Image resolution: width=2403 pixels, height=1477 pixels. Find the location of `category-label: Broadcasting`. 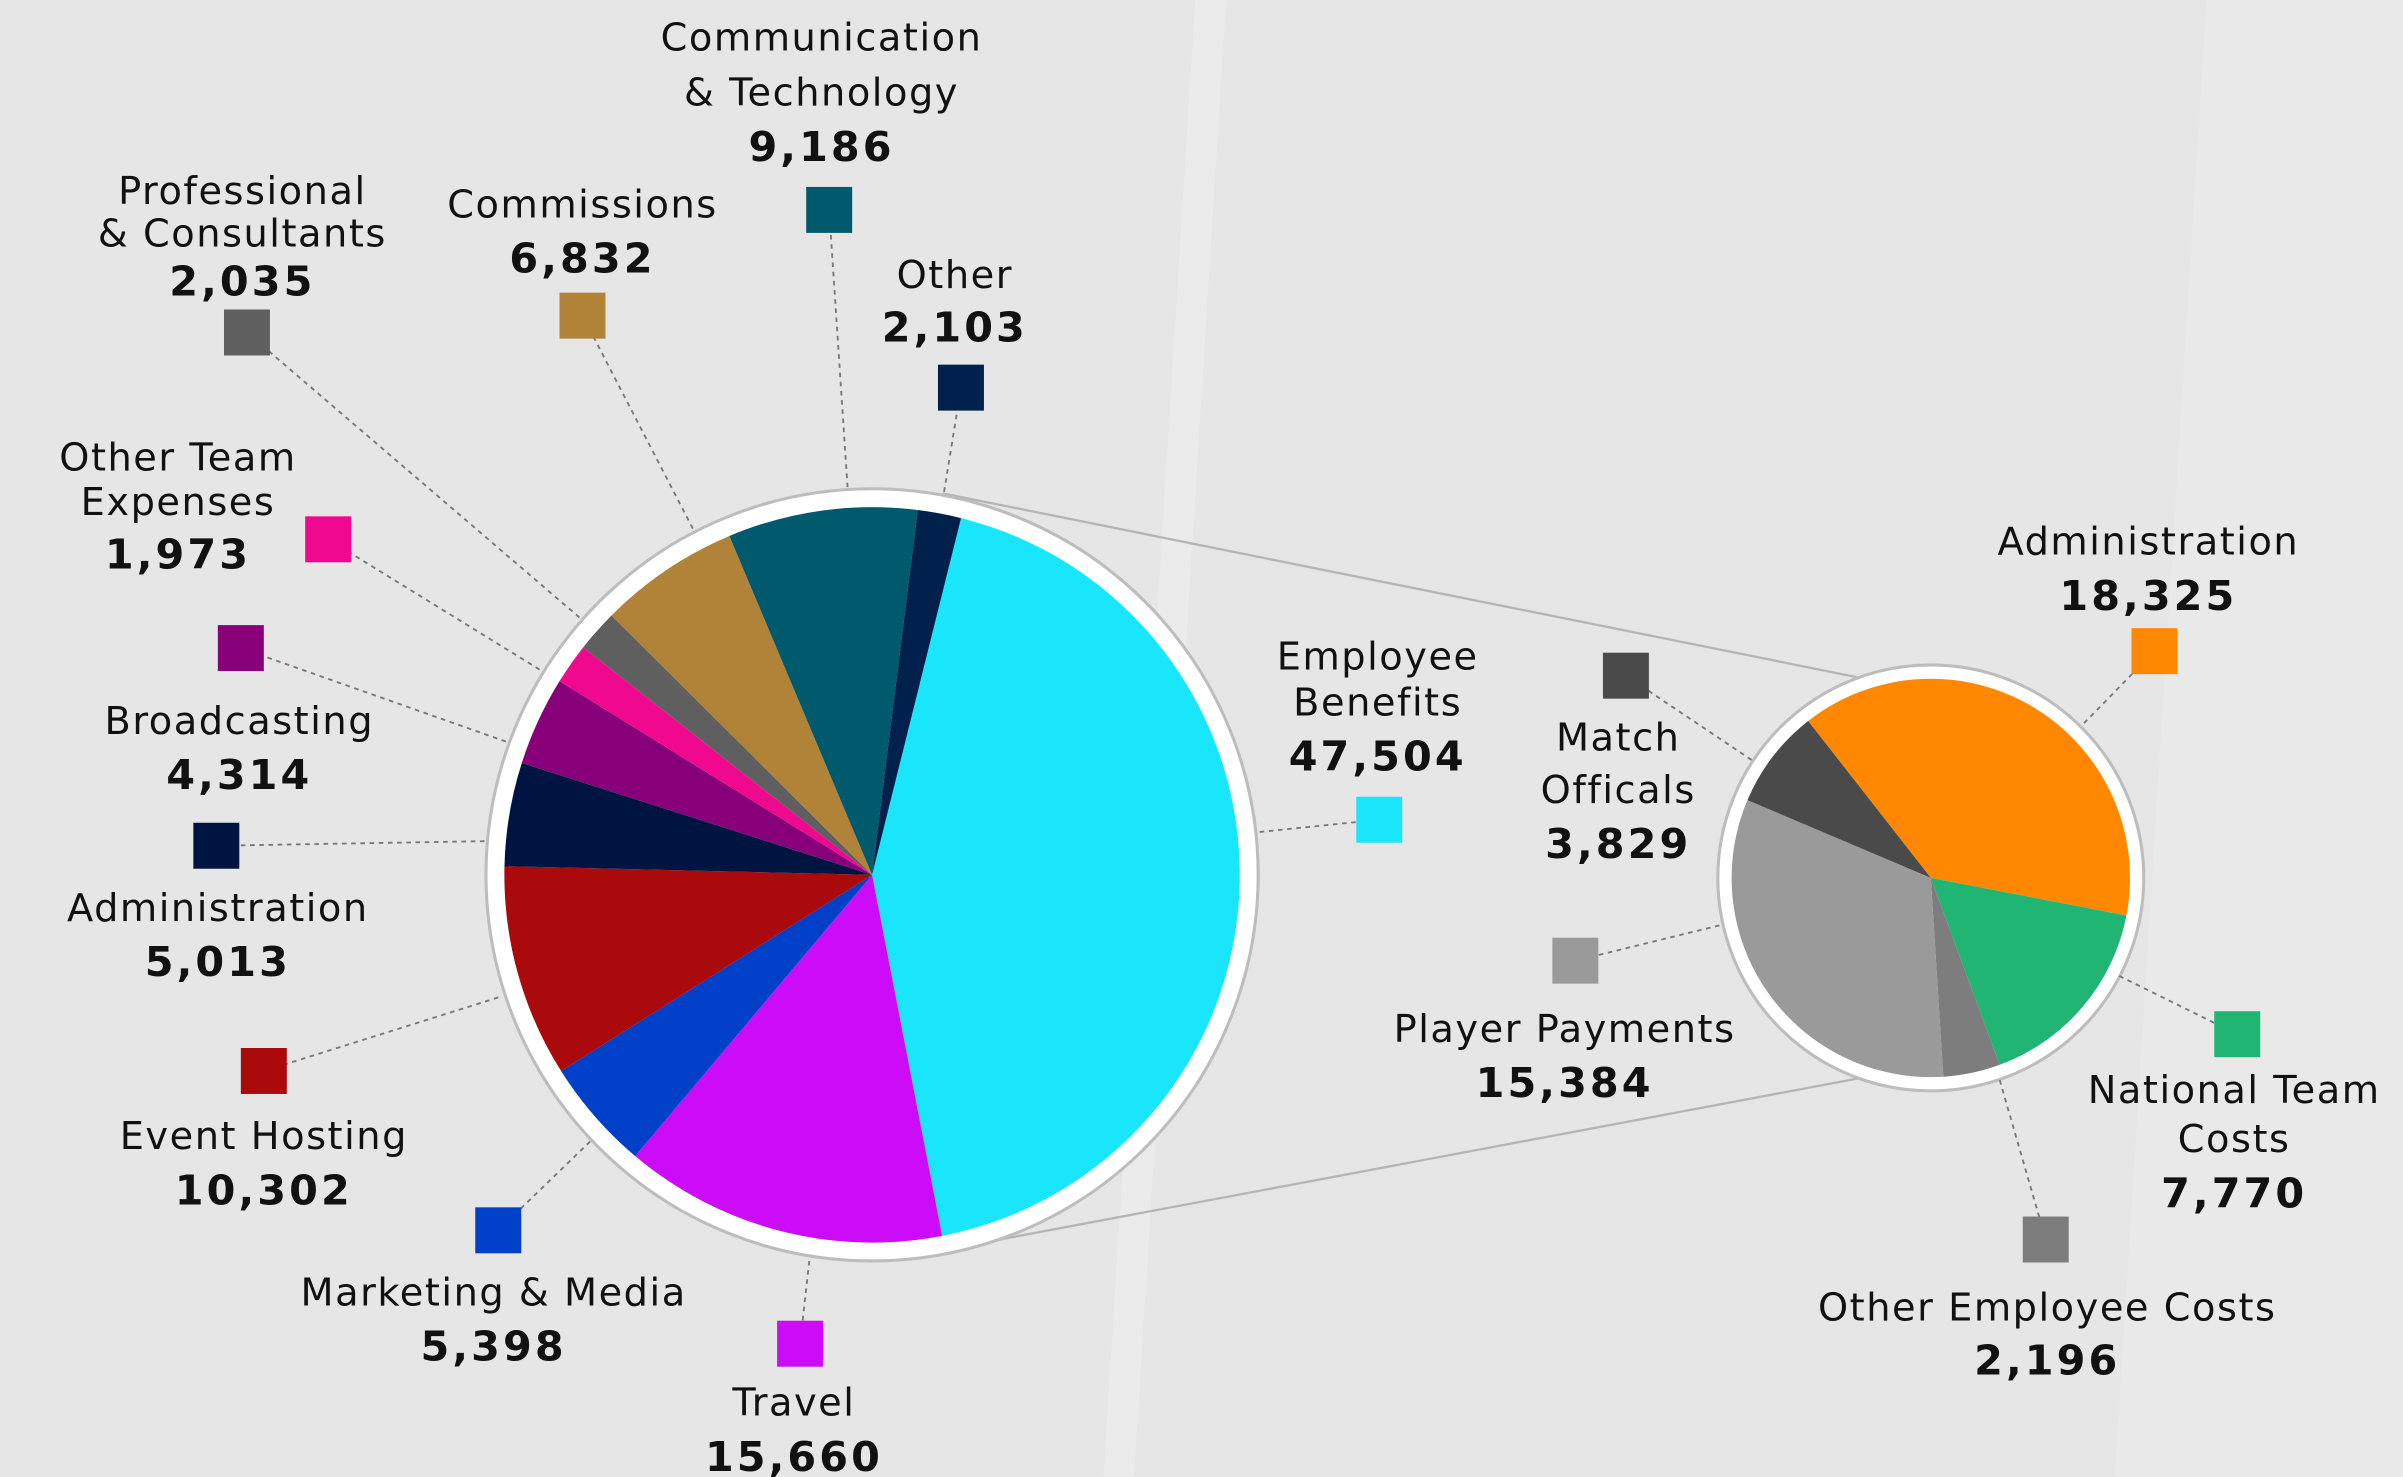

category-label: Broadcasting is located at coordinates (239, 721).